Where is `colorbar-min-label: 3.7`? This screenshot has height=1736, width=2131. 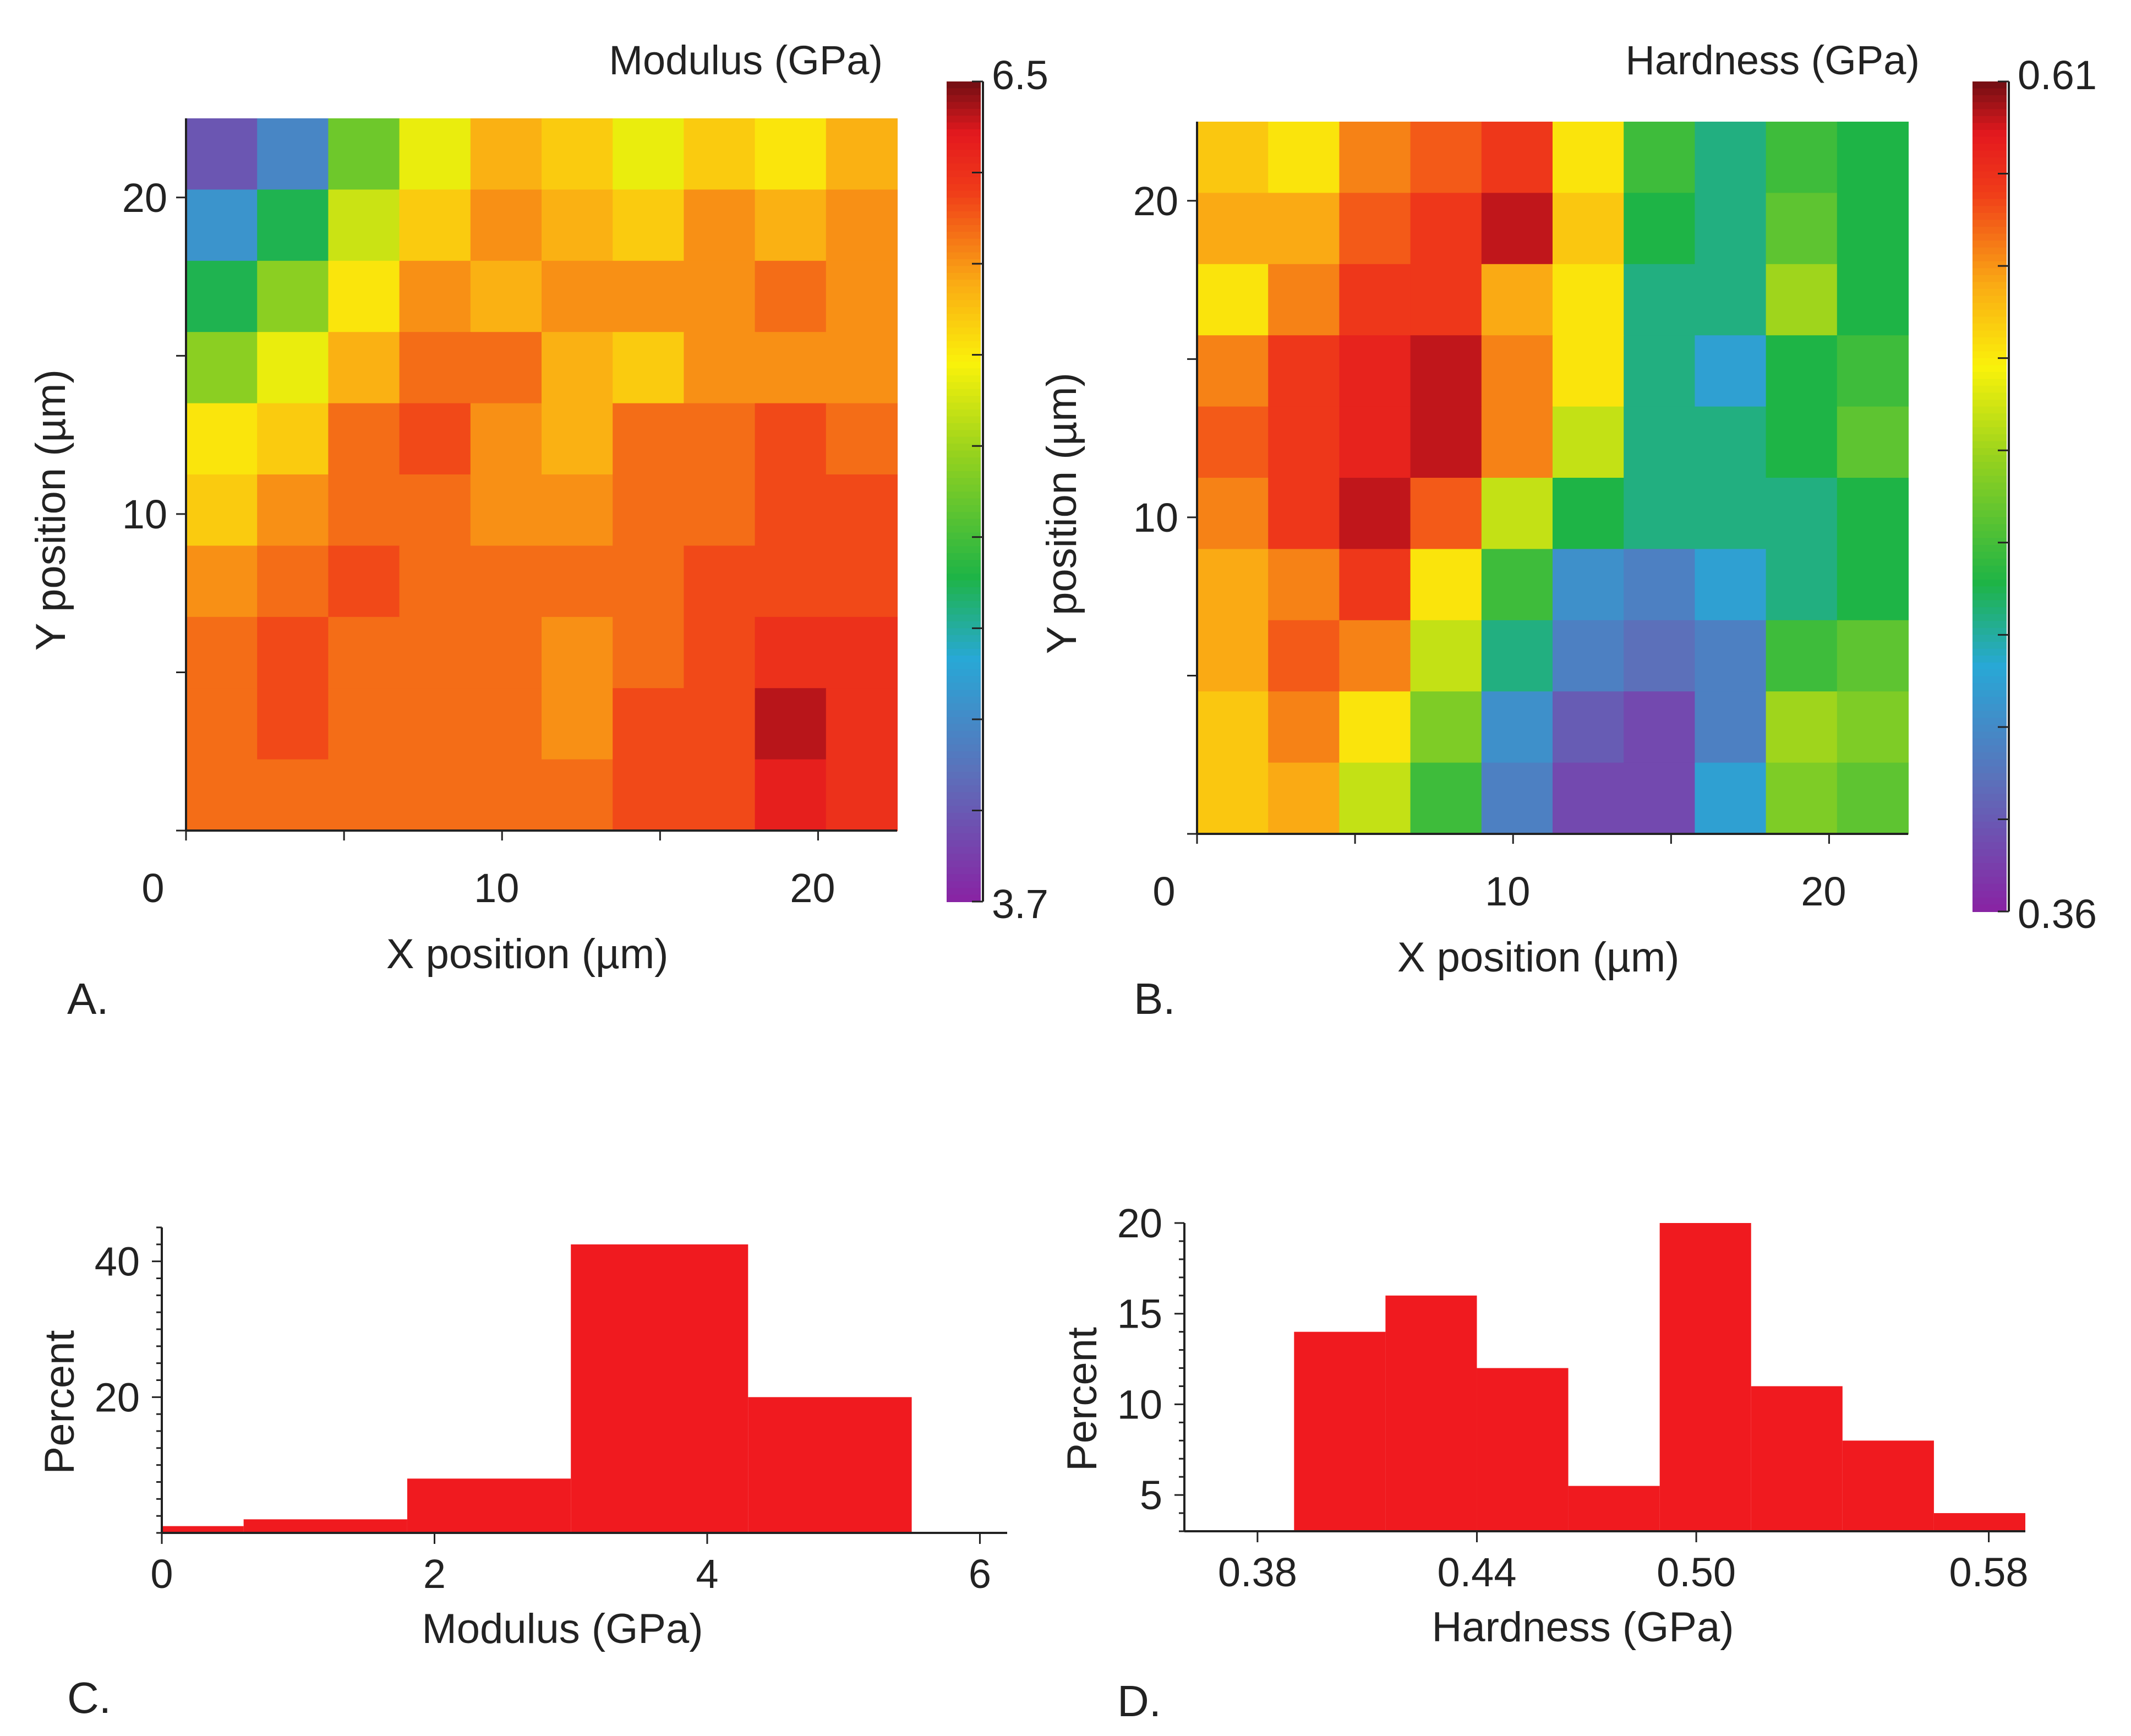
colorbar-min-label: 3.7 is located at coordinates (1020, 904).